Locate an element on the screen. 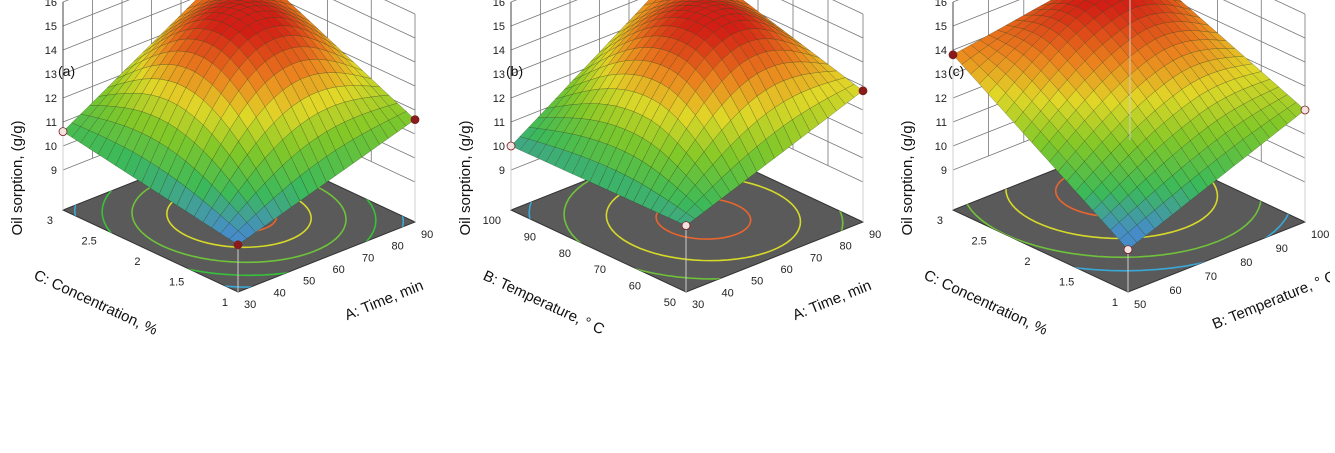  x-axis-title: B: Temperature, ° C is located at coordinates (1270, 300).